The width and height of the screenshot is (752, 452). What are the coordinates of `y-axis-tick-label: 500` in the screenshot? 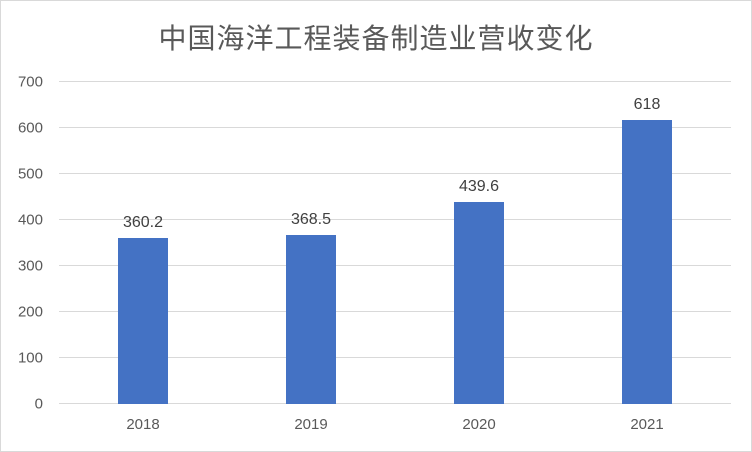 It's located at (30, 174).